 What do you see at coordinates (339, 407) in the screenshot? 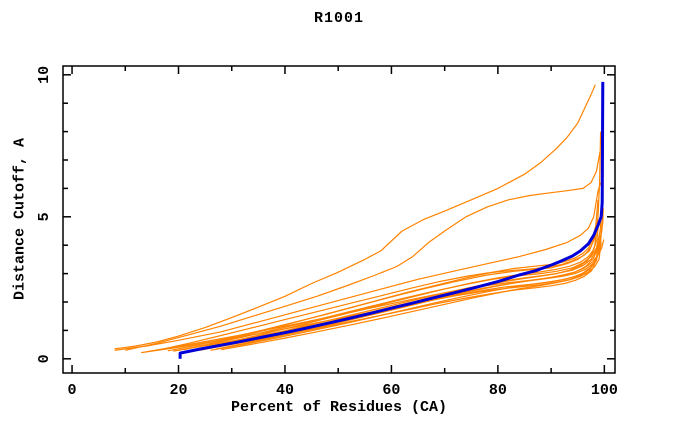
I see `x-axis-label: Percent of Residues (CA)` at bounding box center [339, 407].